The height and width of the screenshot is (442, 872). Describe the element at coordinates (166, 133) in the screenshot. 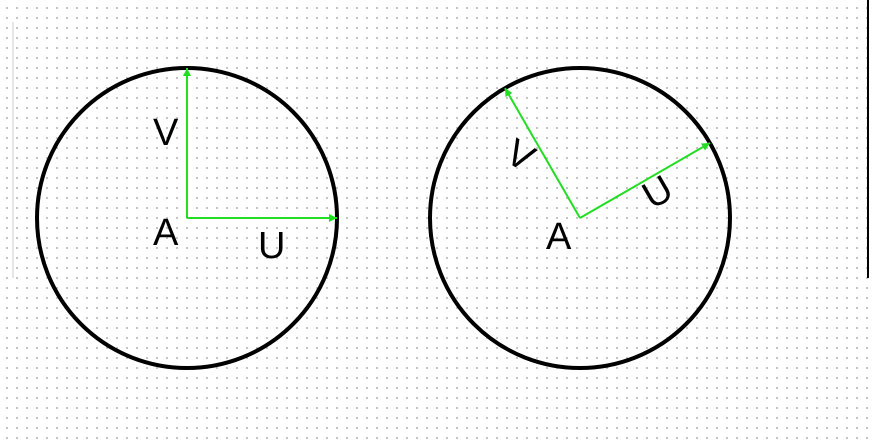

I see `left-v-label: V` at that location.